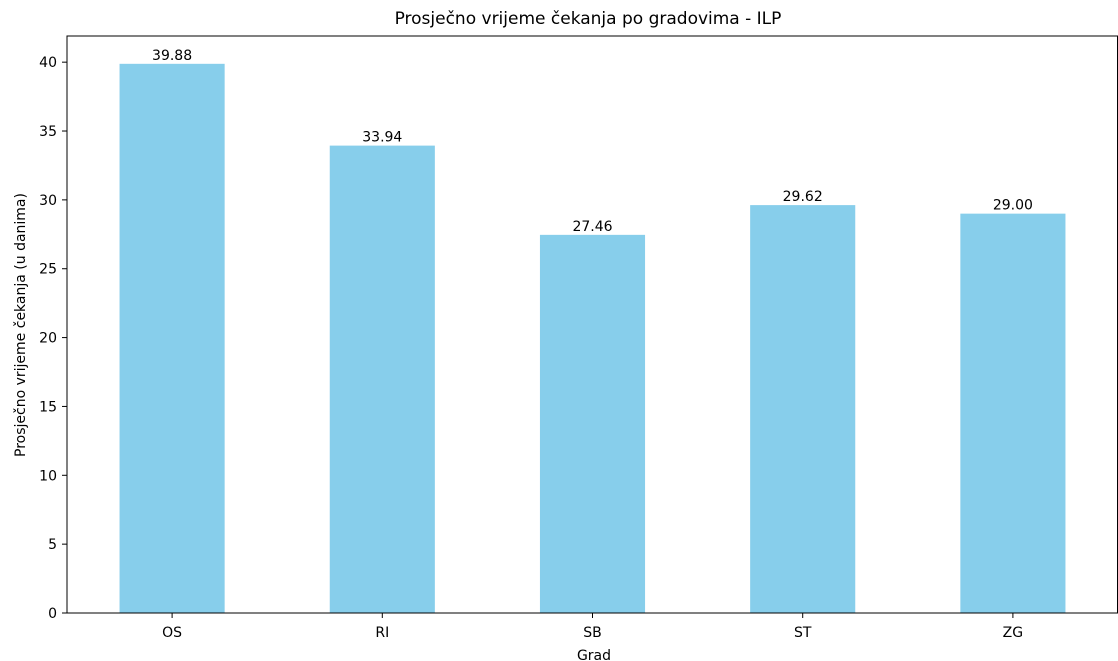 The image size is (1118, 661). Describe the element at coordinates (52, 545) in the screenshot. I see `y-tick-label: 5` at that location.